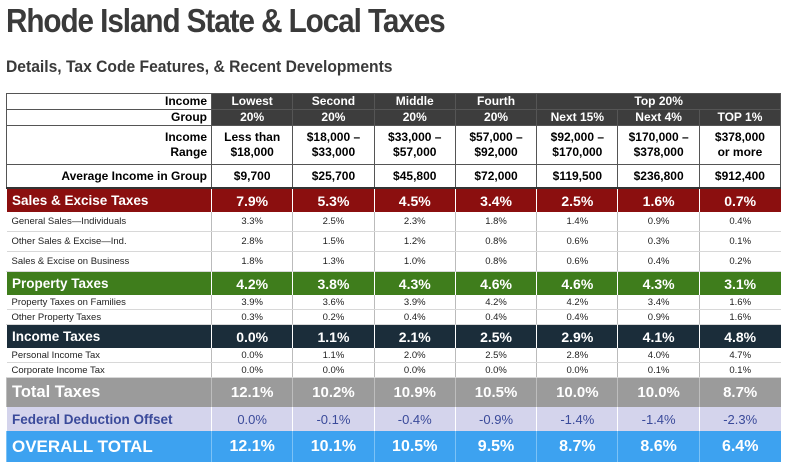  I want to click on income-range-cell: $33,000 – $57,000, so click(414, 145).